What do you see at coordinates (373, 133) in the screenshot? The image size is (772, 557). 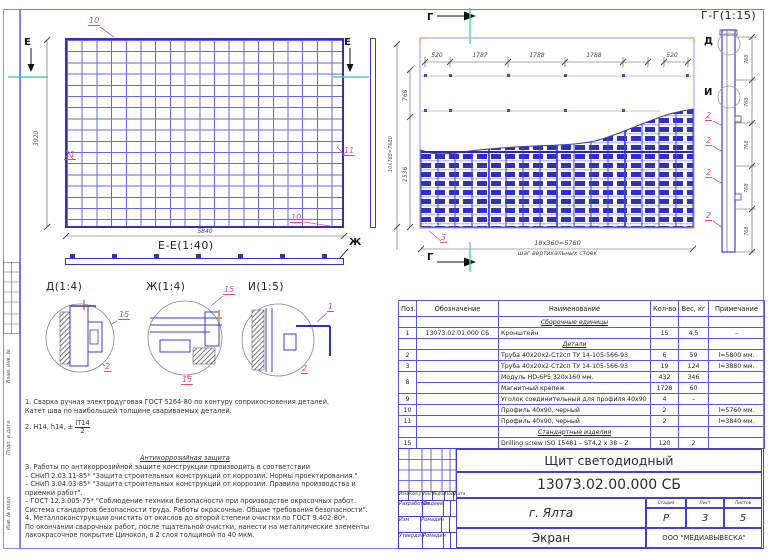 I see `front-view-side-bar` at bounding box center [373, 133].